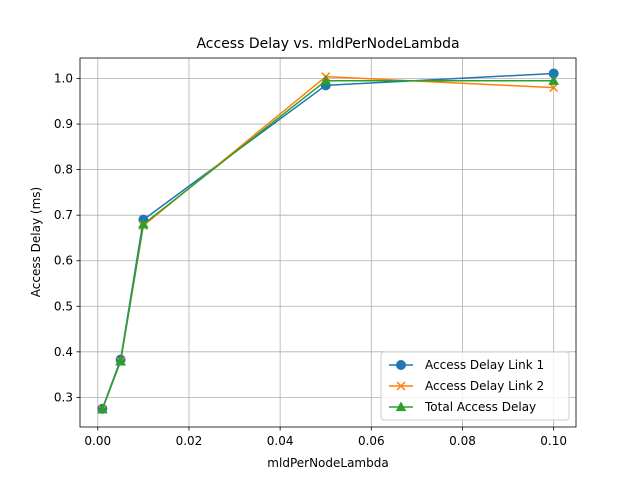 The height and width of the screenshot is (480, 640). I want to click on legend-entry-3: Total Access Delay, so click(462, 407).